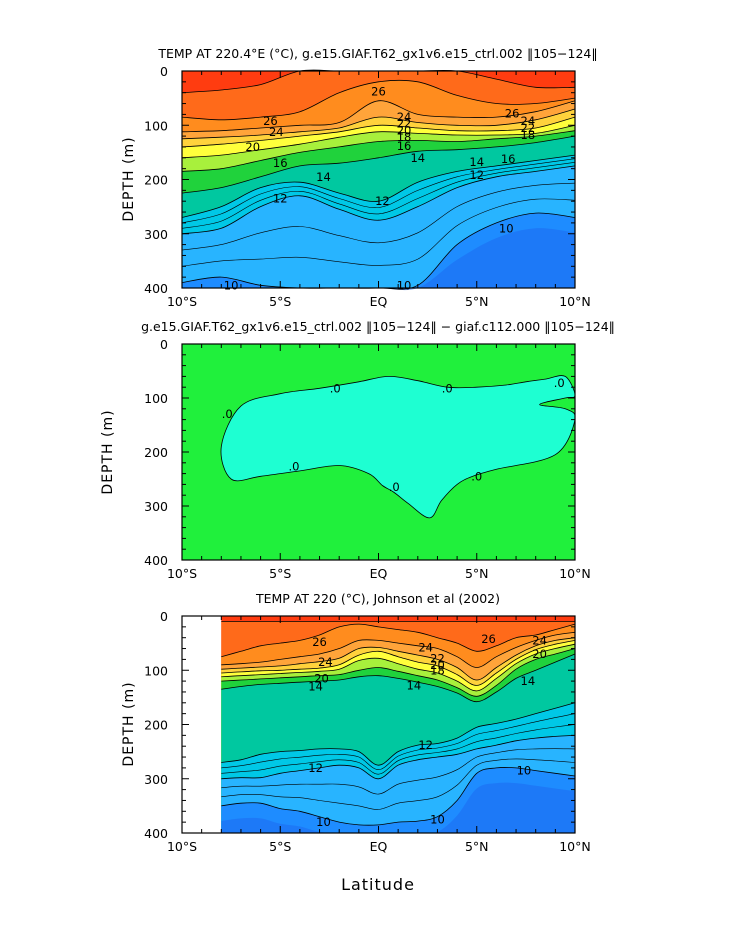  Describe the element at coordinates (377, 598) in the screenshot. I see `panel3-title: TEMP AT 220 (°C), Johnson et al (2002)` at that location.